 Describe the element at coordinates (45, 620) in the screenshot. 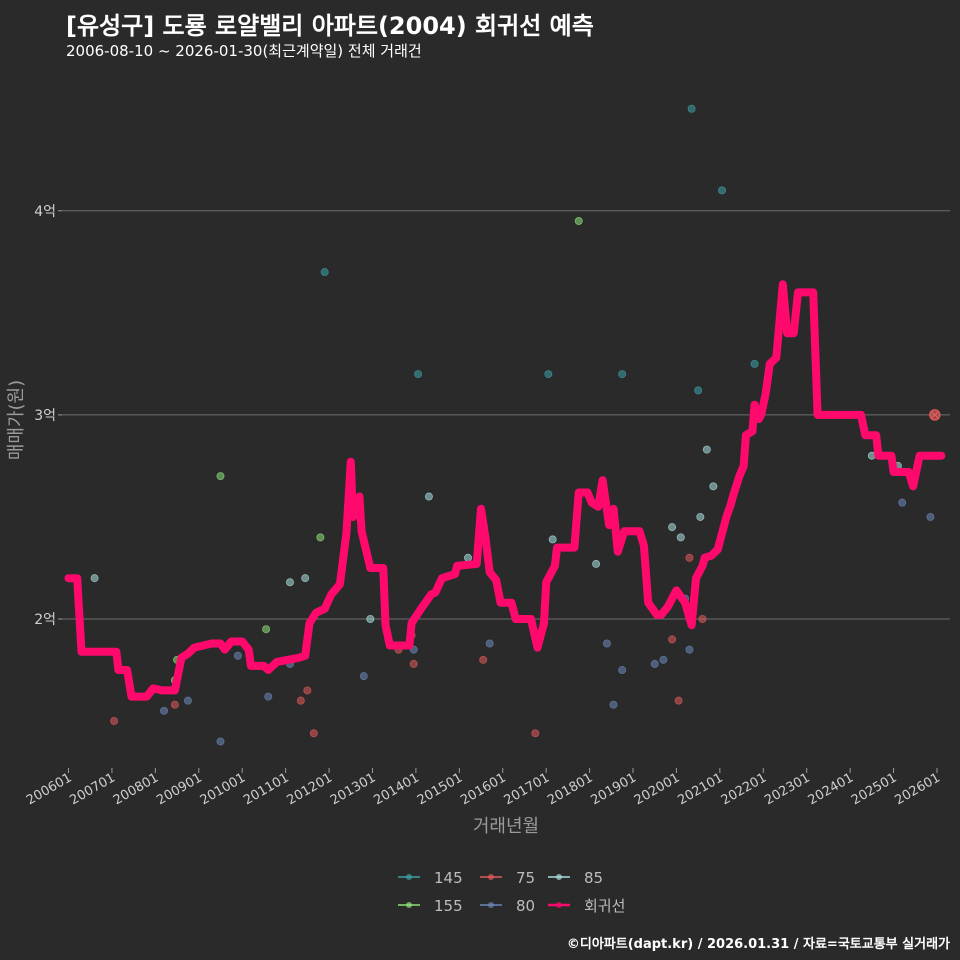

I see `y-tick-label: 2억` at that location.